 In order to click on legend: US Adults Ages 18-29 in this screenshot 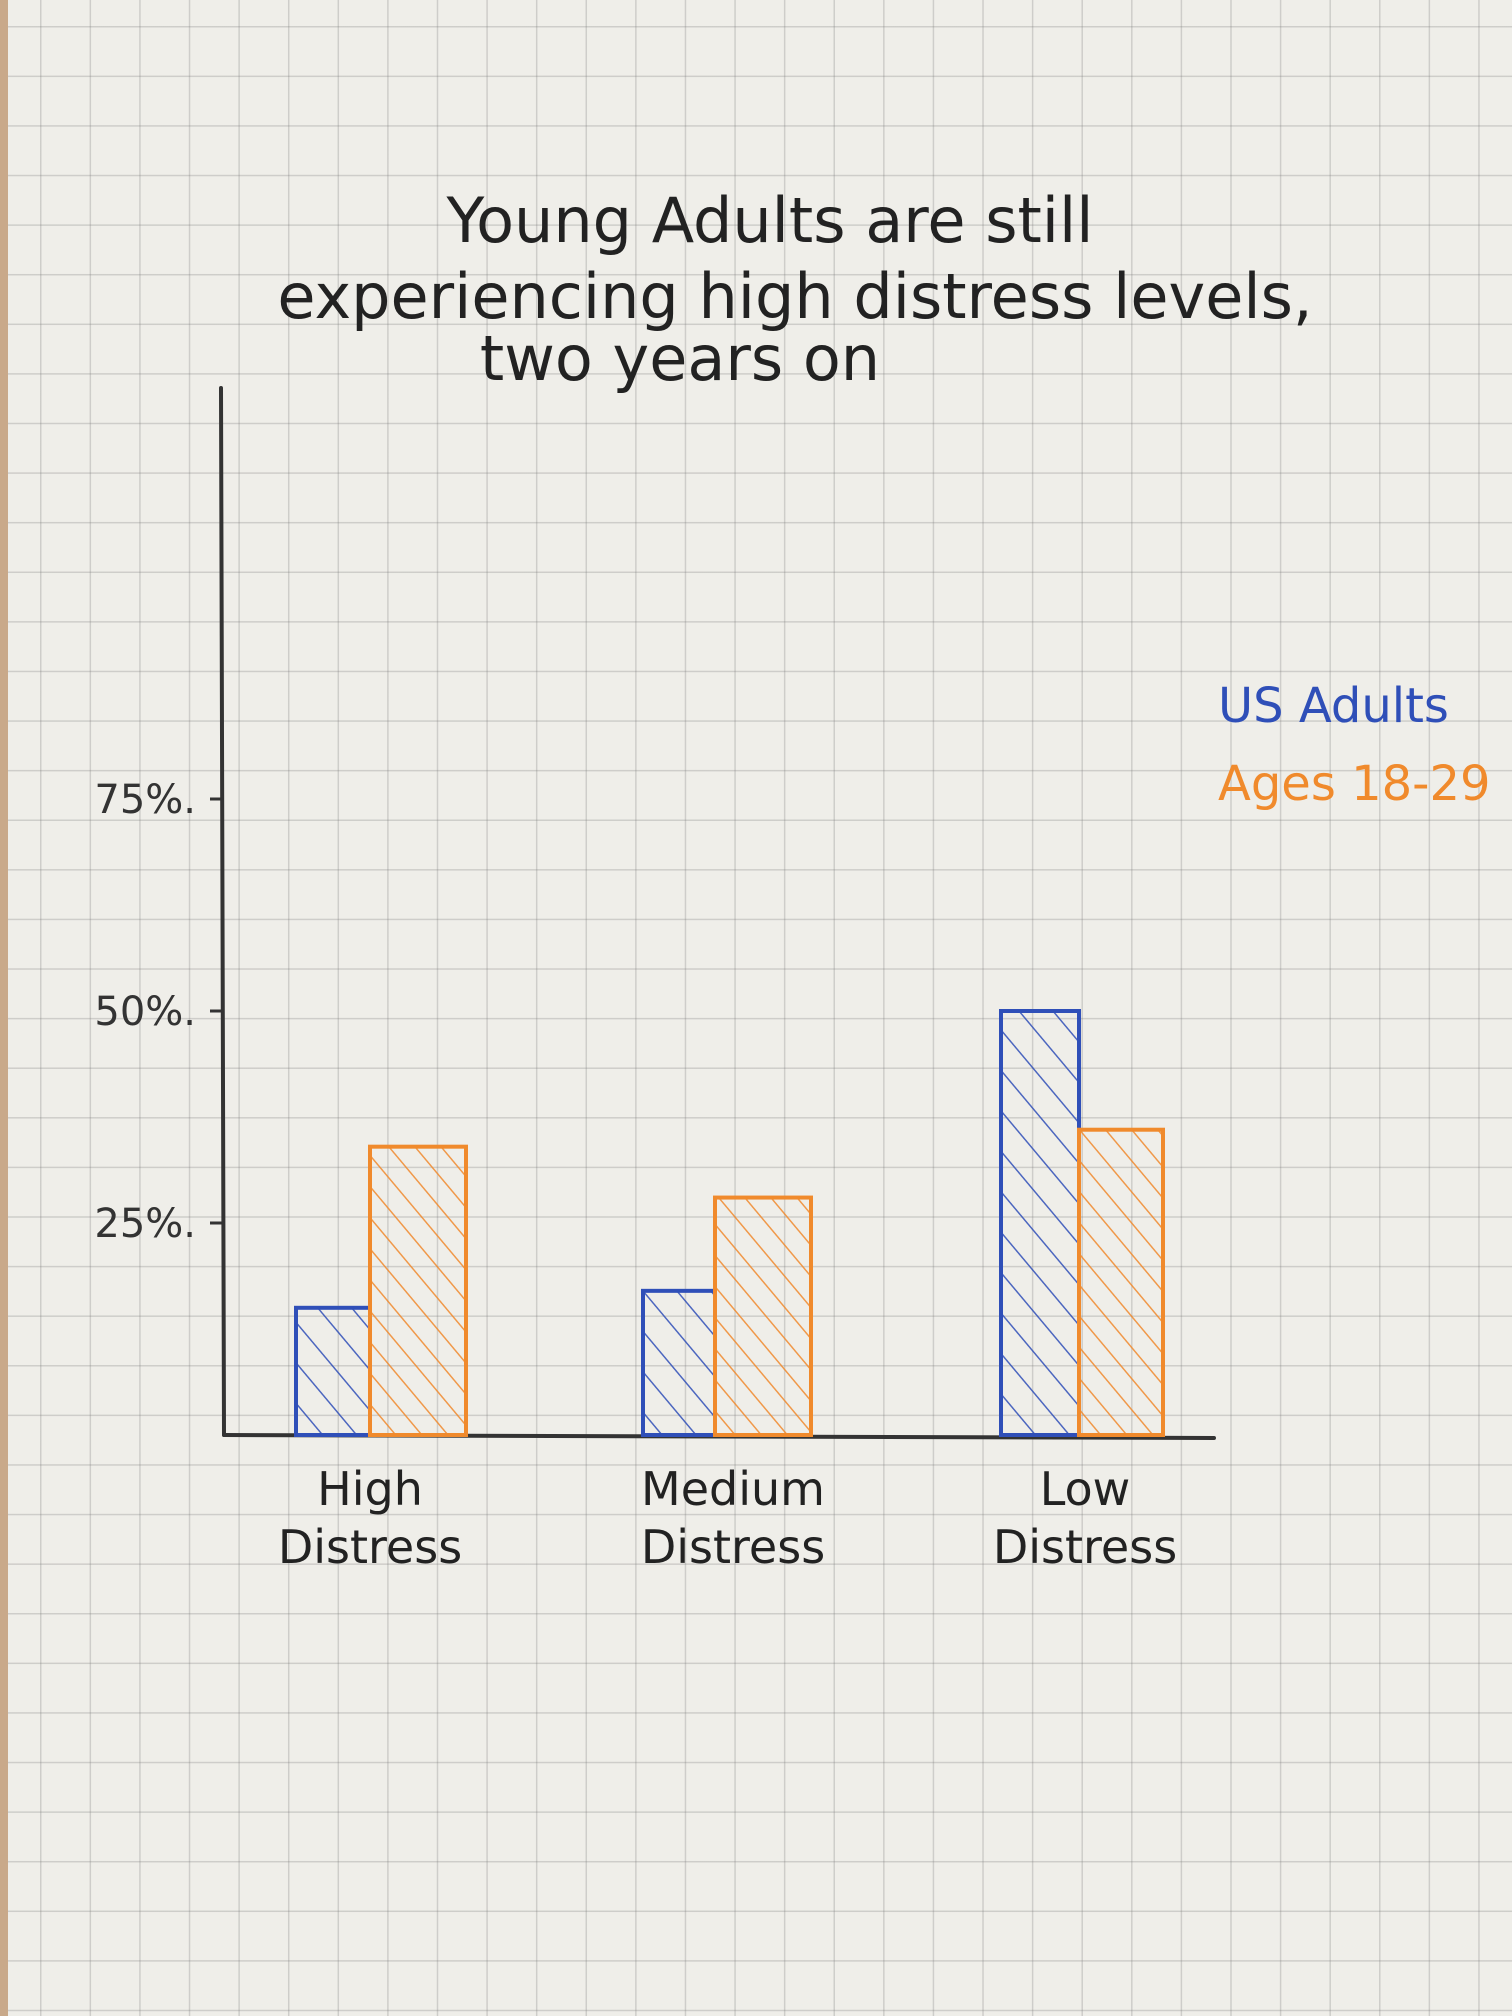, I will do `click(1354, 745)`.